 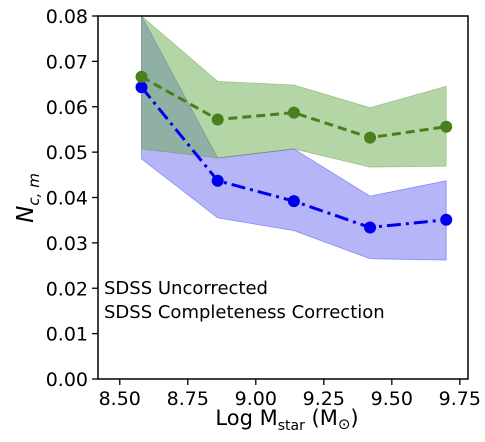 I want to click on x-tick-label: 9.50, so click(x=392, y=399).